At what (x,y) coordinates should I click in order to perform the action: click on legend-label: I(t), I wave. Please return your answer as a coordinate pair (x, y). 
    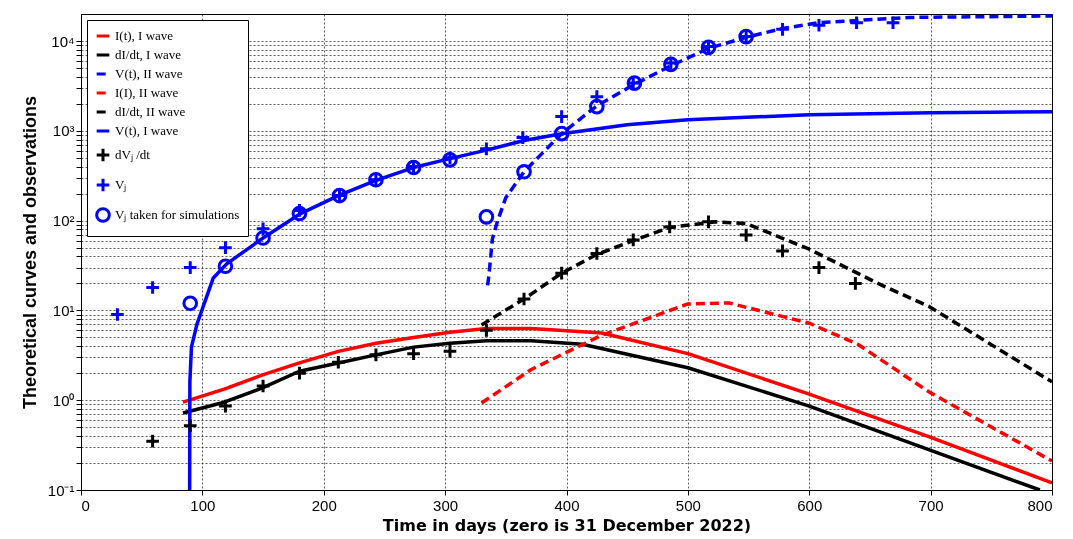
    Looking at the image, I should click on (144, 35).